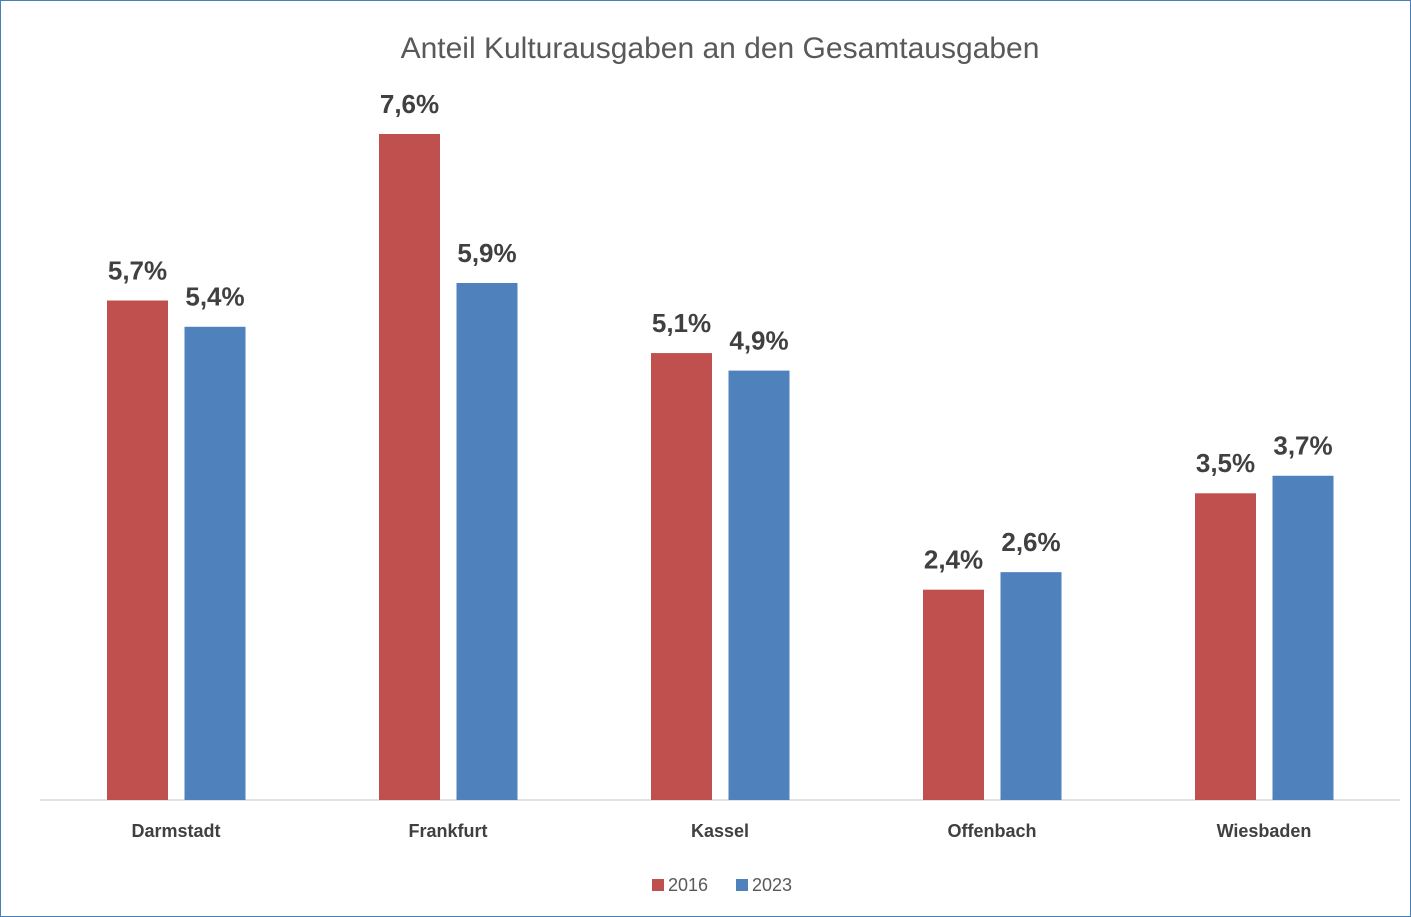 Image resolution: width=1411 pixels, height=917 pixels. Describe the element at coordinates (688, 885) in the screenshot. I see `legend-label: 2016` at that location.